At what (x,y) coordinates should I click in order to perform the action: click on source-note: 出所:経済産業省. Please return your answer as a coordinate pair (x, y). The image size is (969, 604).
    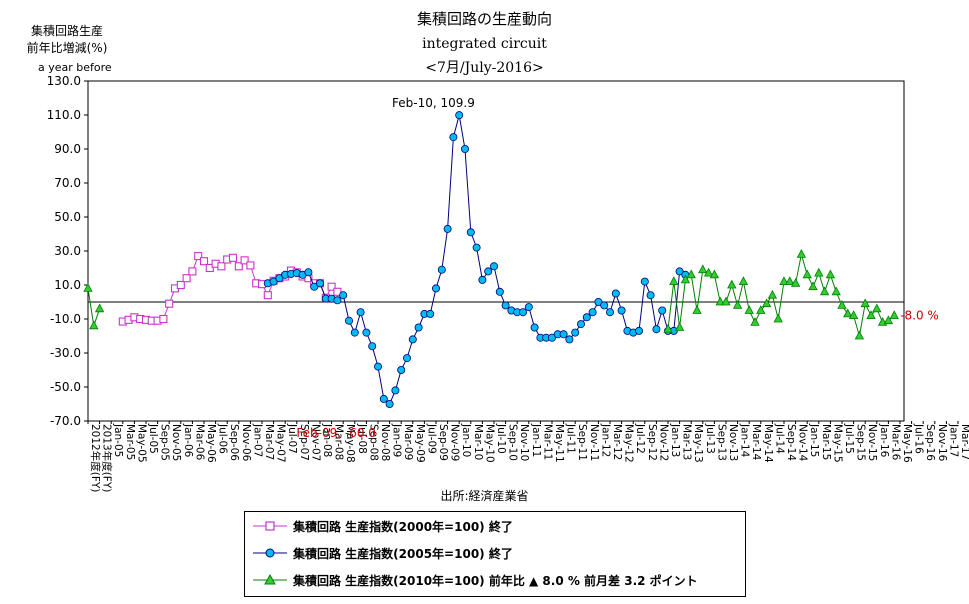
    Looking at the image, I should click on (484, 496).